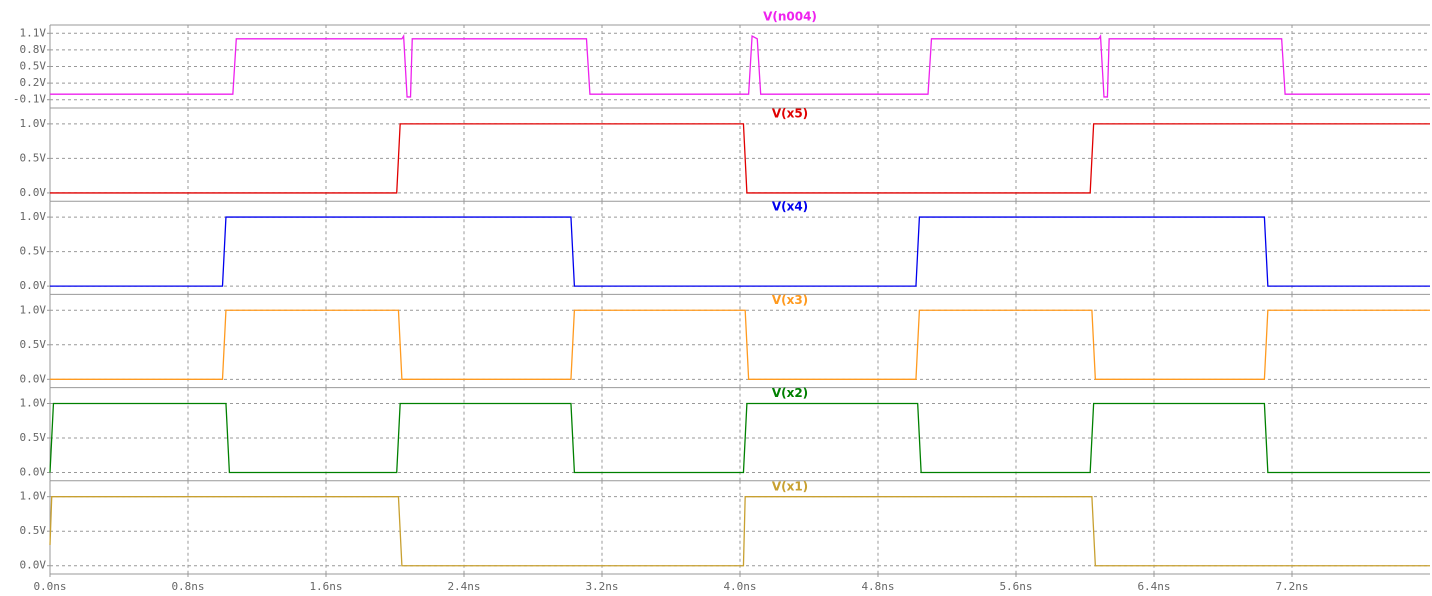 Image resolution: width=1432 pixels, height=596 pixels. Describe the element at coordinates (790, 393) in the screenshot. I see `panel-title: V(x2)` at that location.